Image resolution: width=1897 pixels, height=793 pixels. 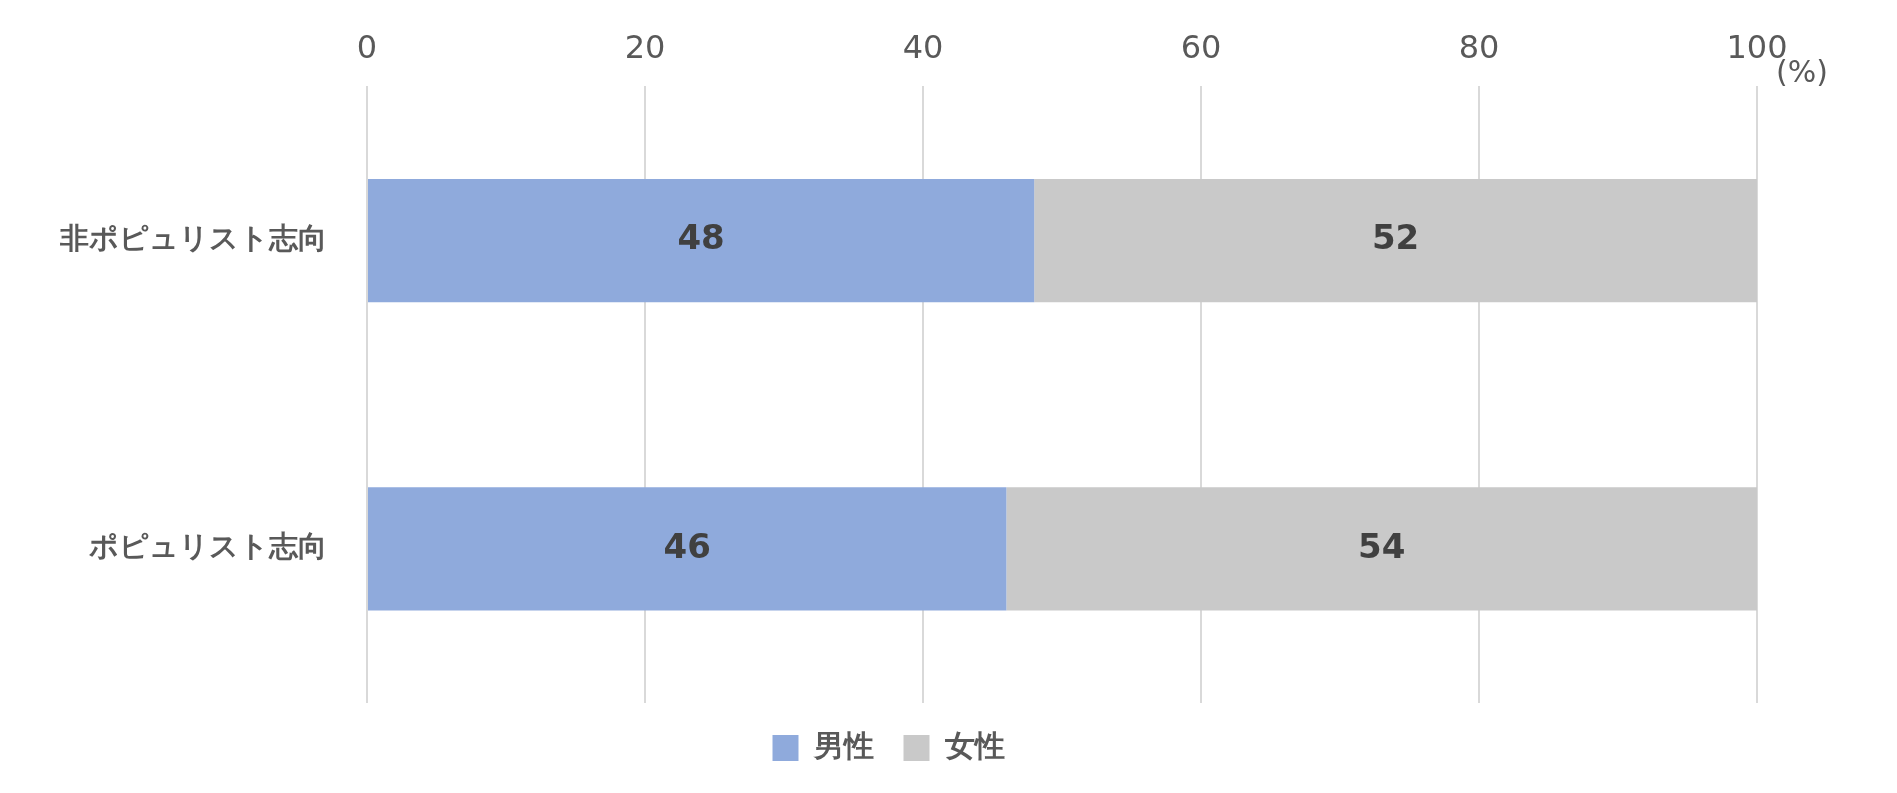 What do you see at coordinates (208, 546) in the screenshot?
I see `y-tick-label: ポピュリスト志向` at bounding box center [208, 546].